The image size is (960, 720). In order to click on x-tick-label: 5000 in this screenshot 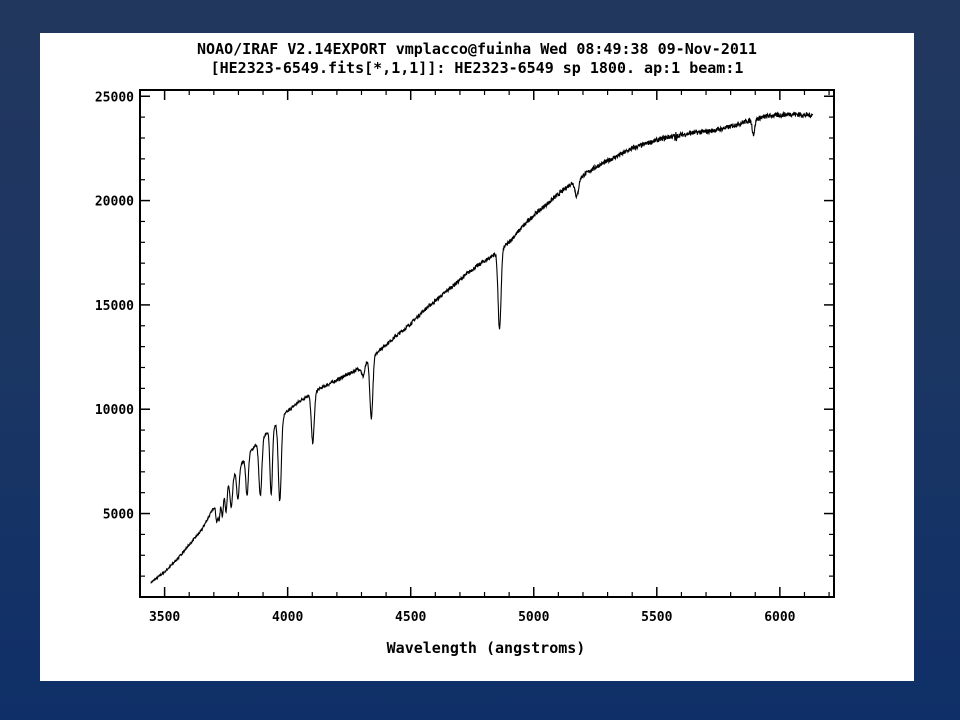, I will do `click(533, 617)`.